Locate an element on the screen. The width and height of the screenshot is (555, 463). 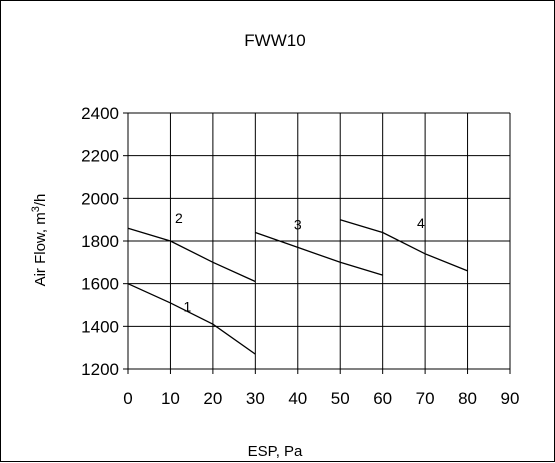
curve-label-4: 4 is located at coordinates (421, 223).